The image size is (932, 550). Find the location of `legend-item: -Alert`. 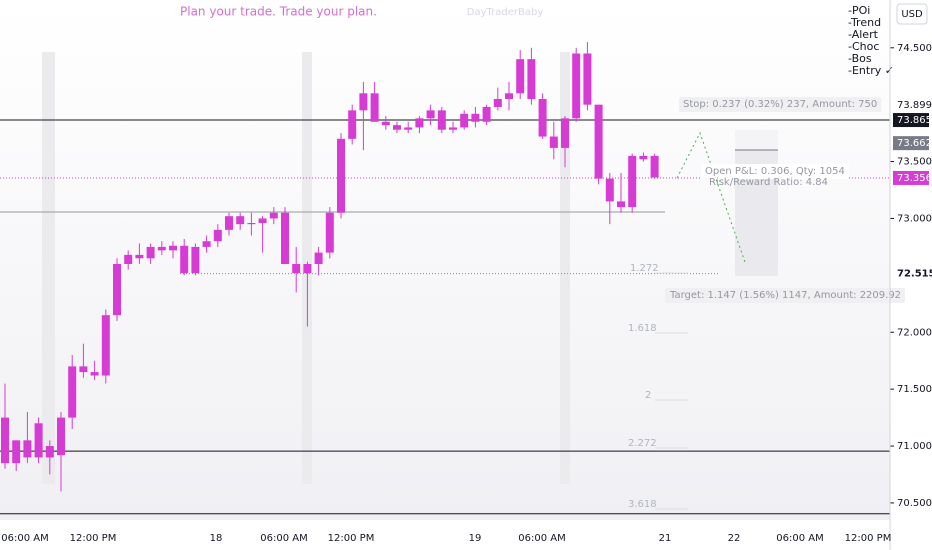

legend-item: -Alert is located at coordinates (863, 34).